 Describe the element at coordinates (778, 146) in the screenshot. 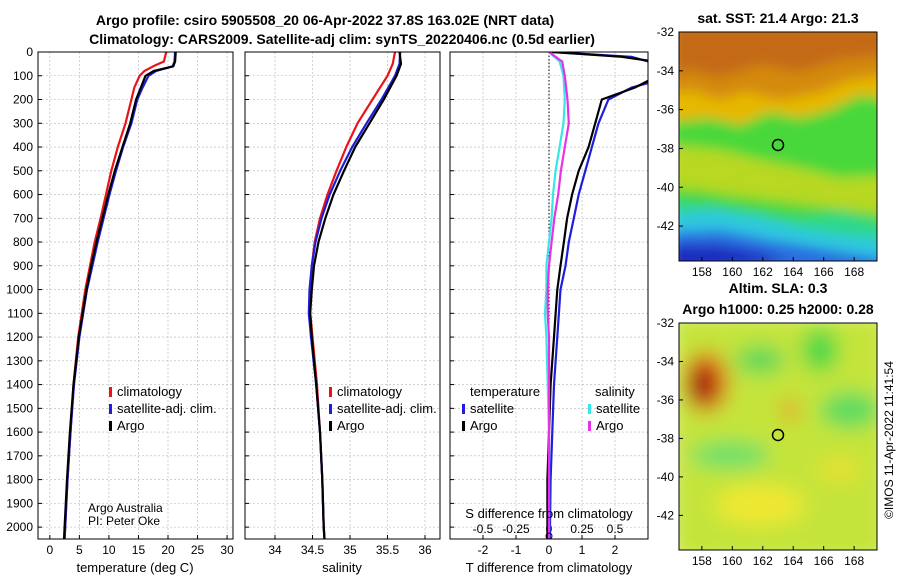

I see `sst-color-field` at that location.